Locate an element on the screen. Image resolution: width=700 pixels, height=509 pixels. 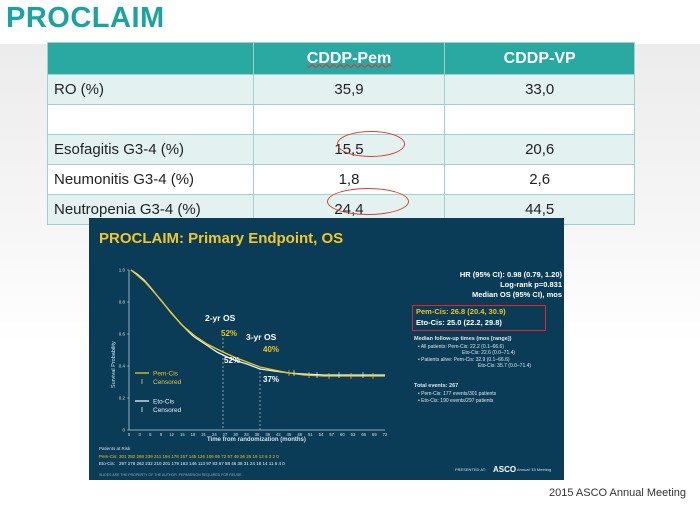
row-value-pem is located at coordinates (349, 119).